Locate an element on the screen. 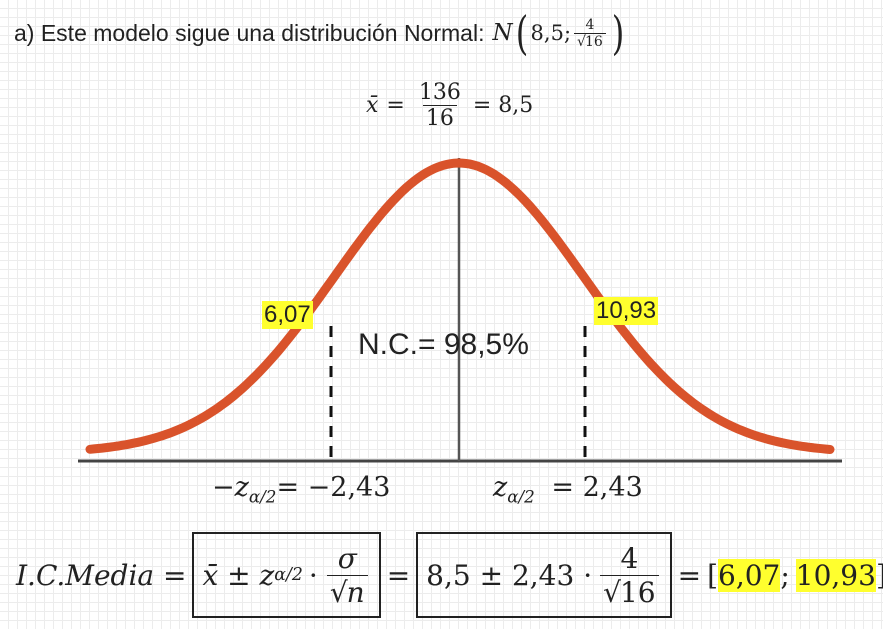 The width and height of the screenshot is (883, 629). mean-equation: x̄ = 136 16 = 8,5 is located at coordinates (449, 105).